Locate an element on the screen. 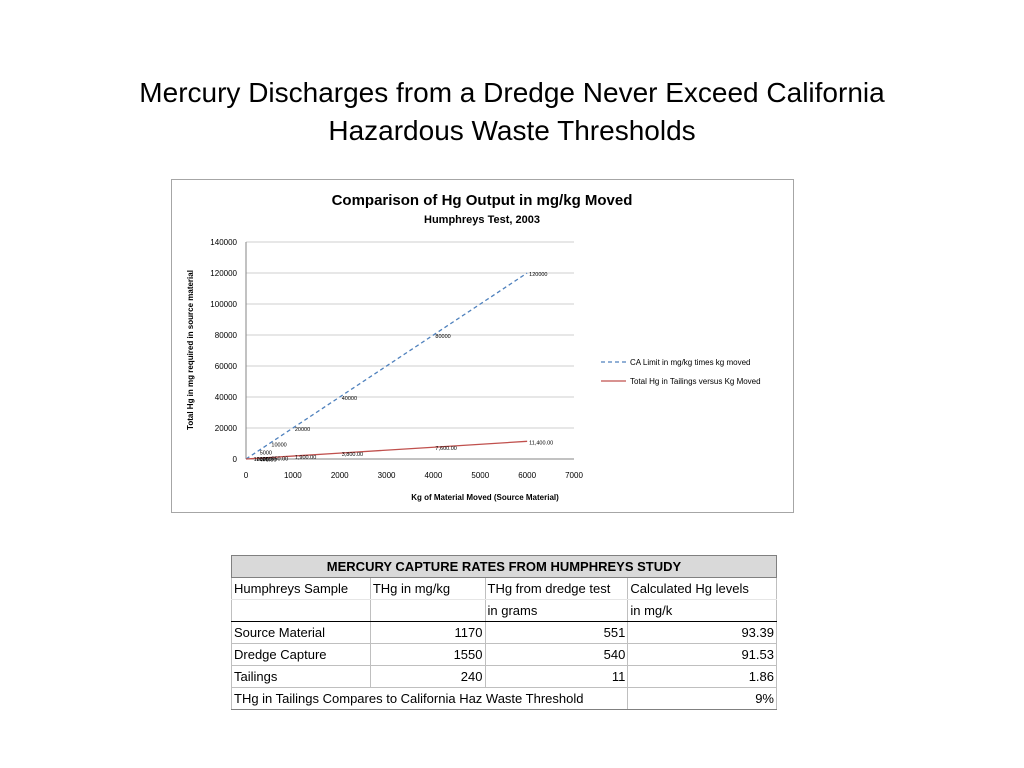  chart-title: Comparison of Hg Output in mg/kg Moved is located at coordinates (482, 200).